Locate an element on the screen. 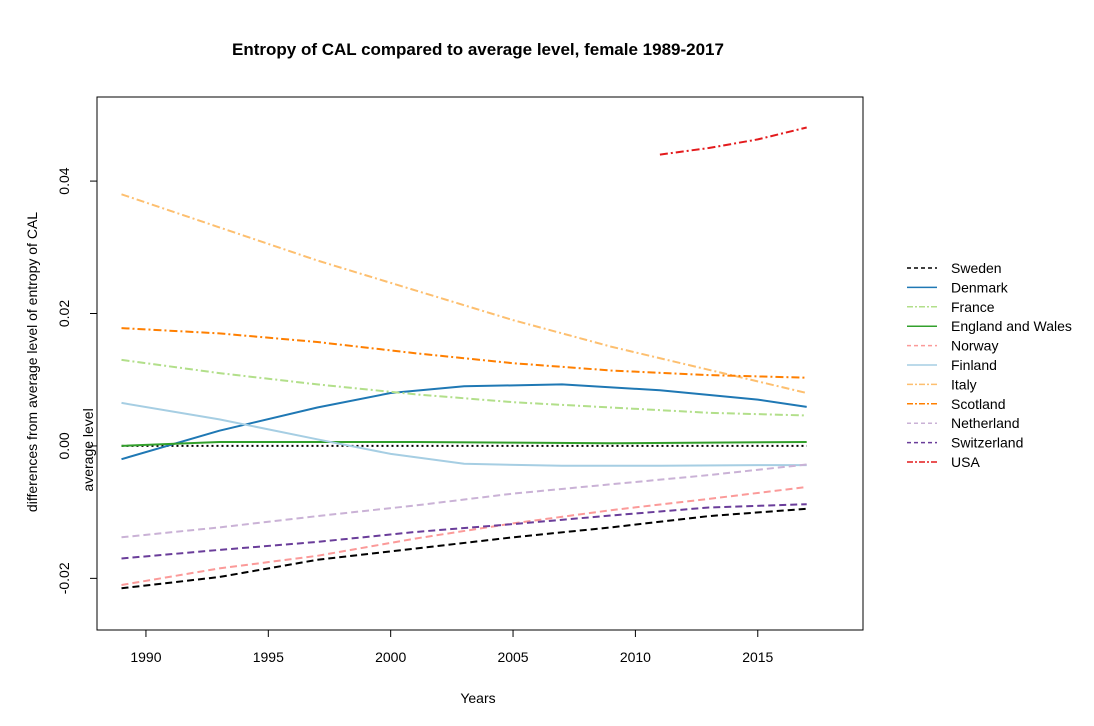  legend-item: Switzerland is located at coordinates (965, 443).